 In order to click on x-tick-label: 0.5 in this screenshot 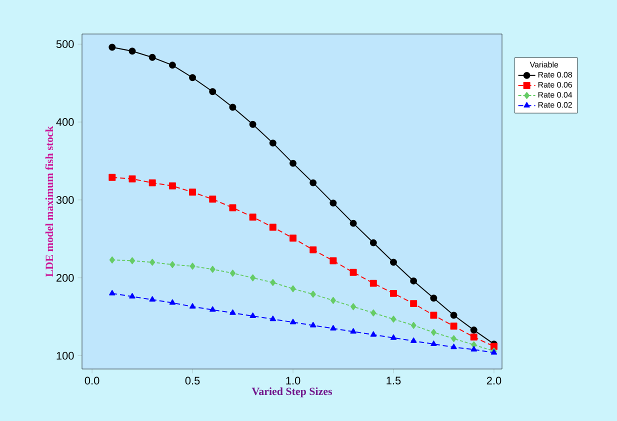, I will do `click(192, 380)`.